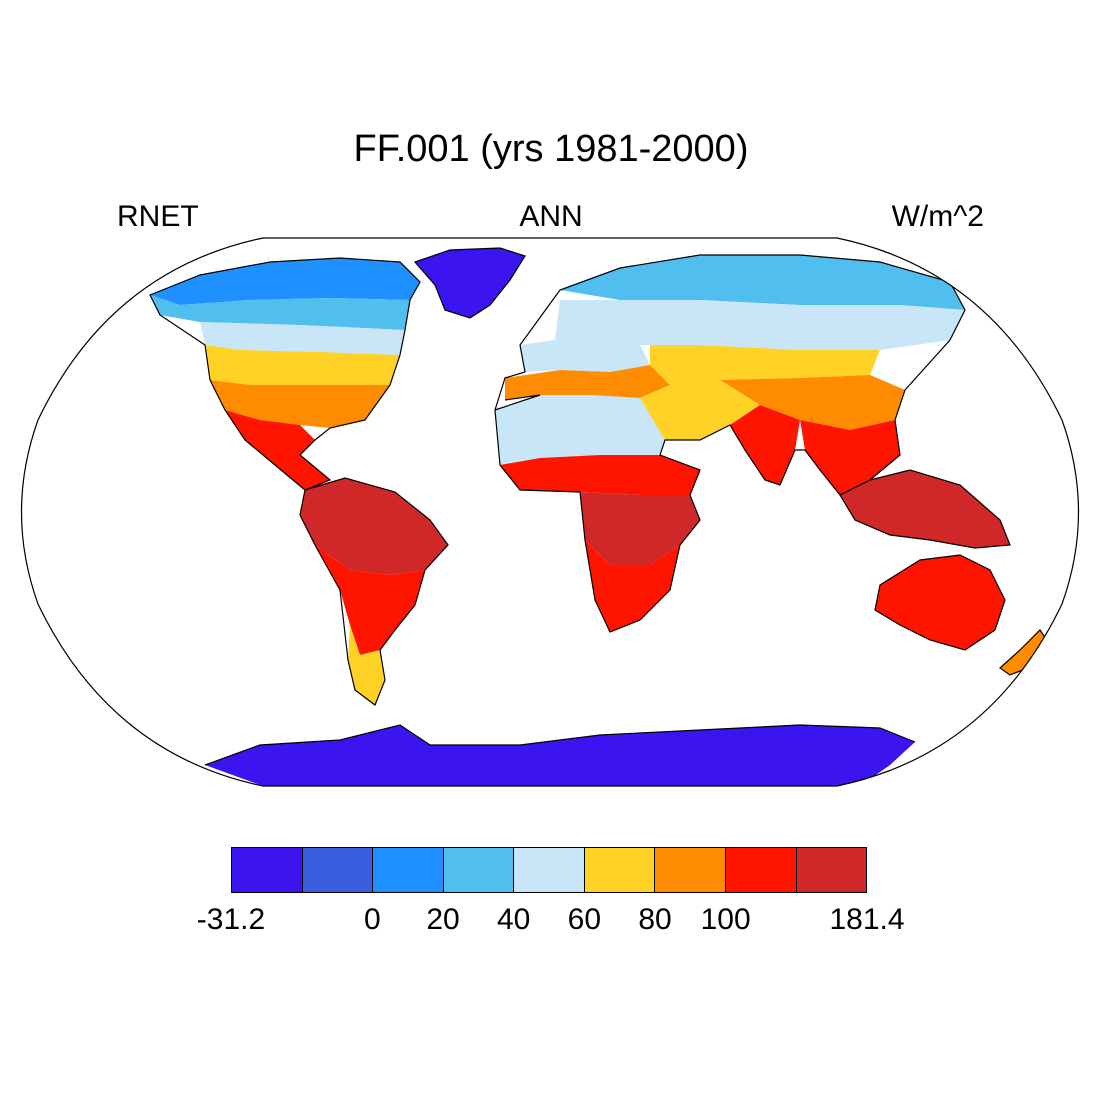  What do you see at coordinates (370, 600) in the screenshot?
I see `region-south-america-south` at bounding box center [370, 600].